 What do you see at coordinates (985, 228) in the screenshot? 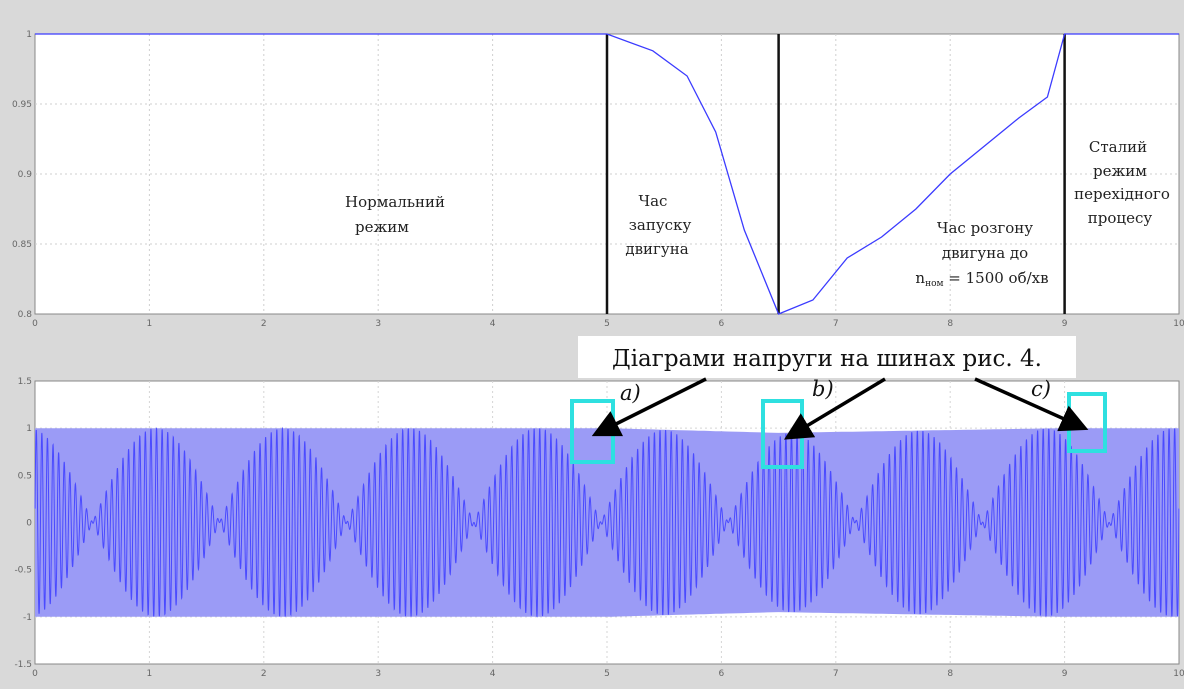
I see `label-accel-1: Час розгону` at bounding box center [985, 228].